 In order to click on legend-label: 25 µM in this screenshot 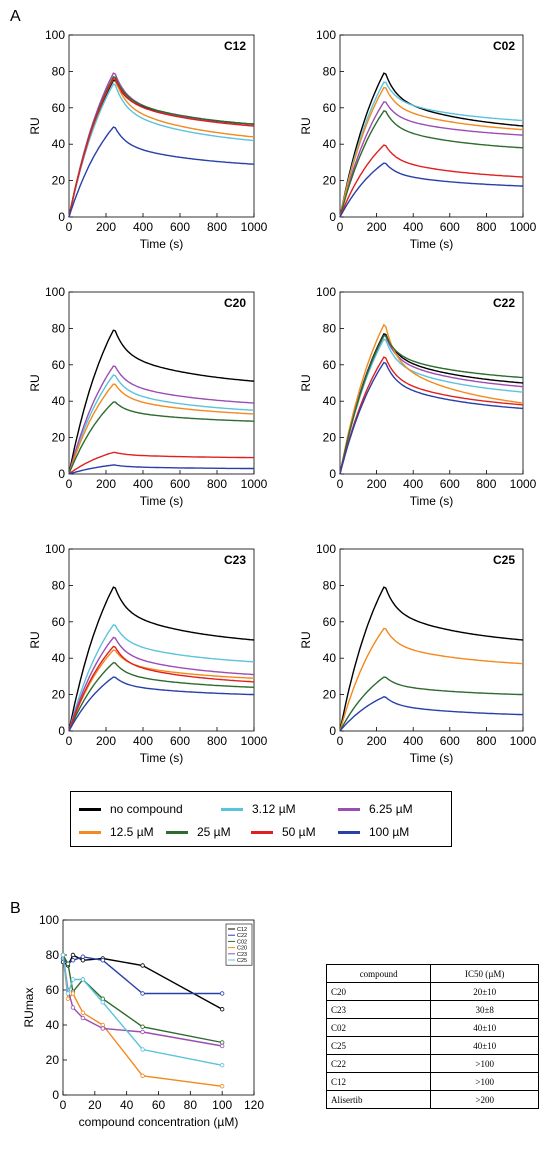, I will do `click(214, 832)`.